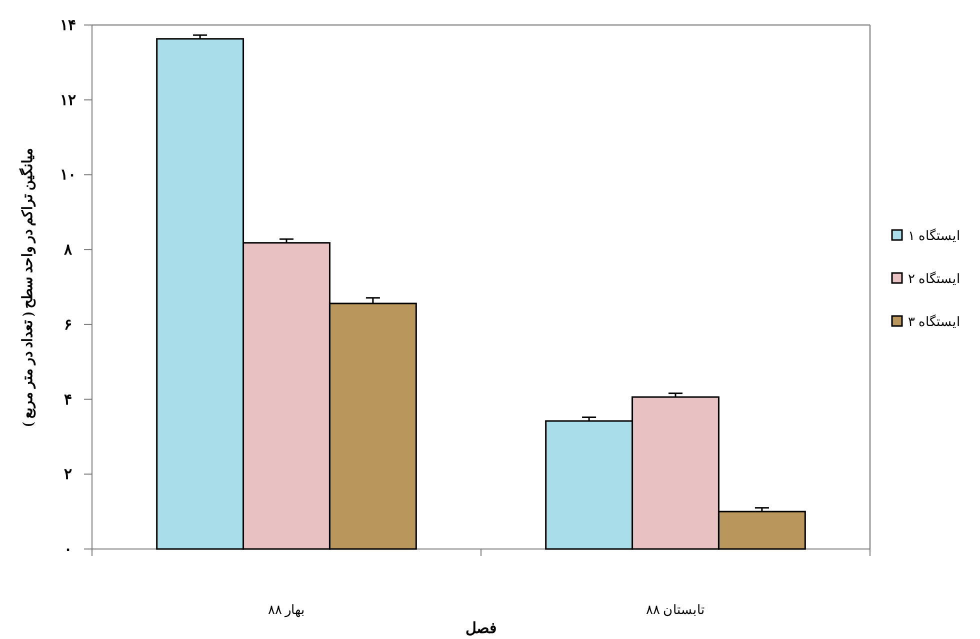  I want to click on y-tick-label: ۱۲, so click(68, 100).